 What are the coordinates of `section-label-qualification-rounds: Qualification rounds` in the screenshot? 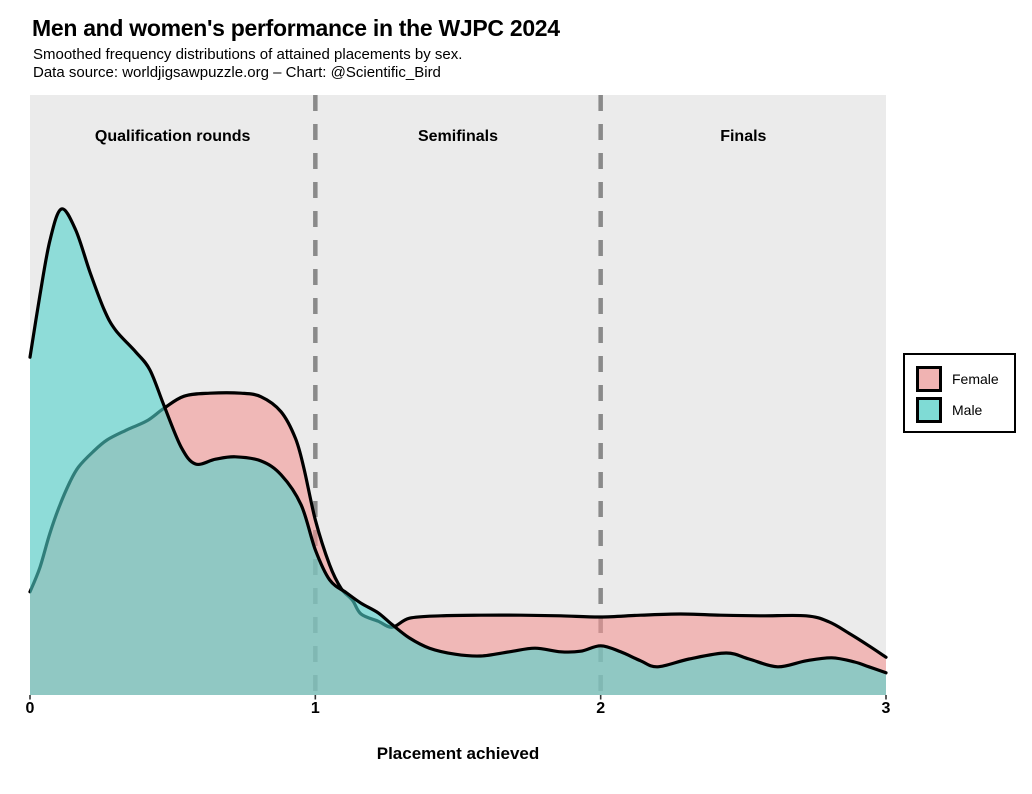 It's located at (172, 136).